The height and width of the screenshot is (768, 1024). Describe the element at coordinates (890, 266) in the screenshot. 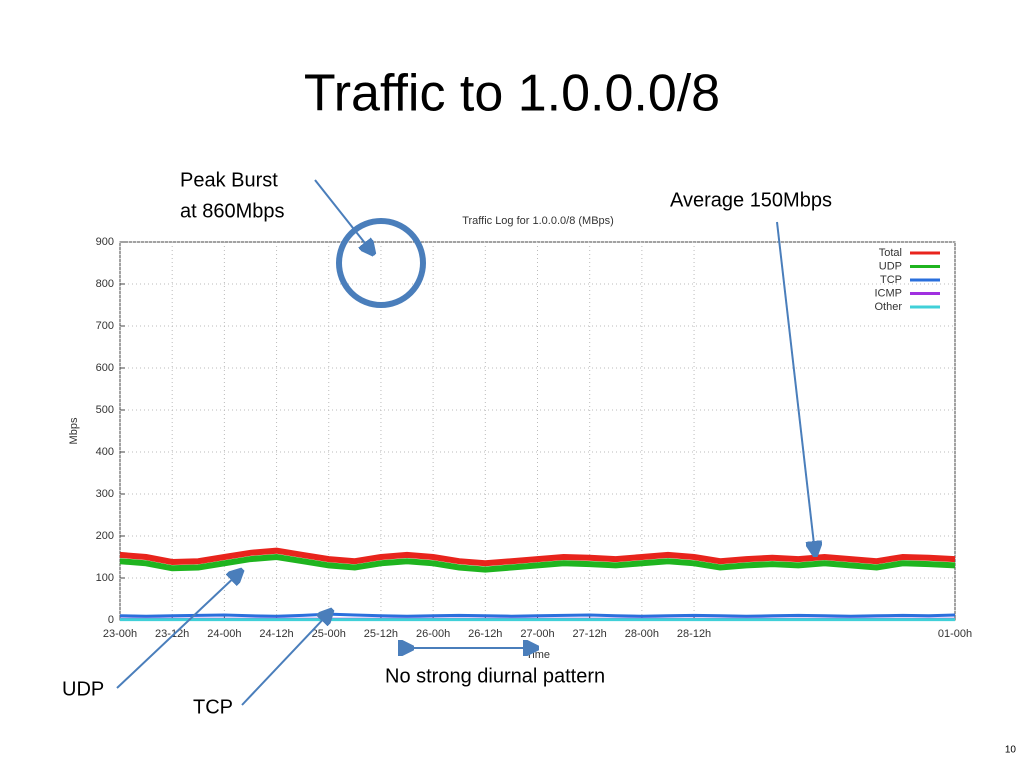

I see `legend-label: UDP` at that location.